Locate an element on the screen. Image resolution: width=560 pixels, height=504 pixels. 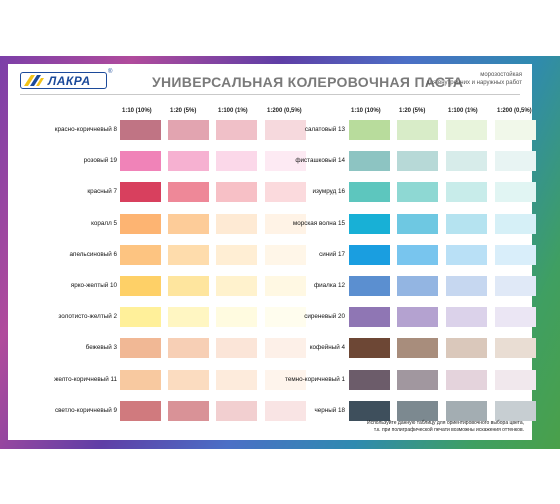
row-label: синий 17 is located at coordinates (332, 254).